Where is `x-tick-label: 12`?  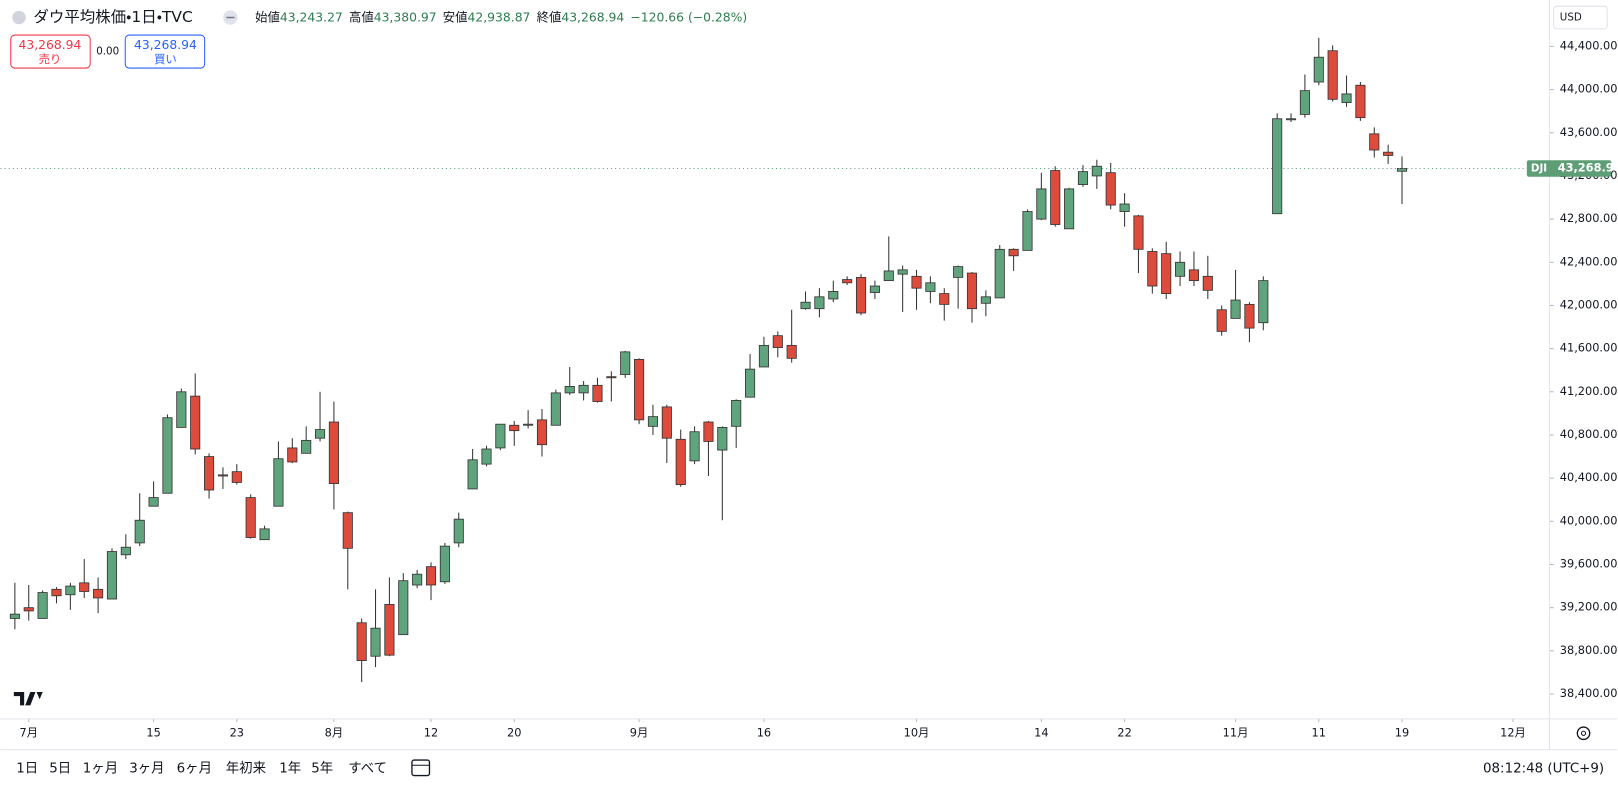 x-tick-label: 12 is located at coordinates (431, 732).